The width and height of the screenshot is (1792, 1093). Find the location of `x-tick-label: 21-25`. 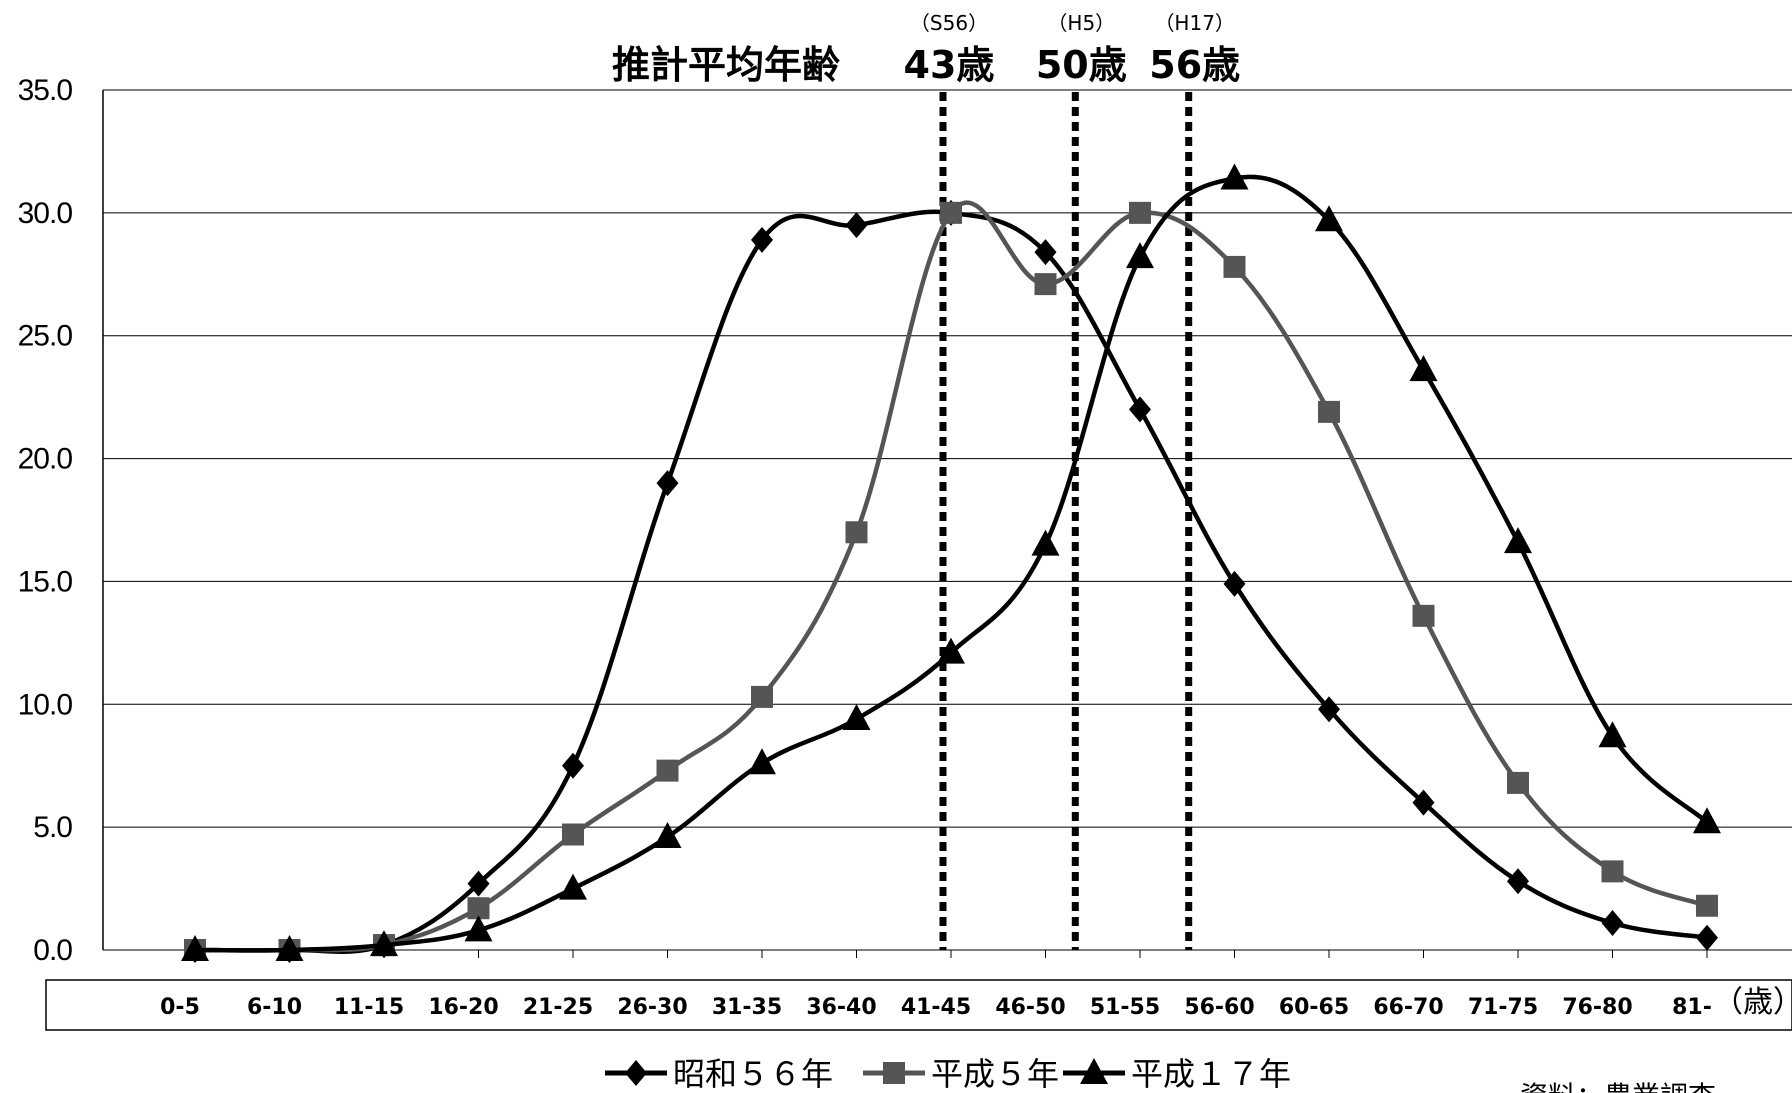

x-tick-label: 21-25 is located at coordinates (558, 1007).